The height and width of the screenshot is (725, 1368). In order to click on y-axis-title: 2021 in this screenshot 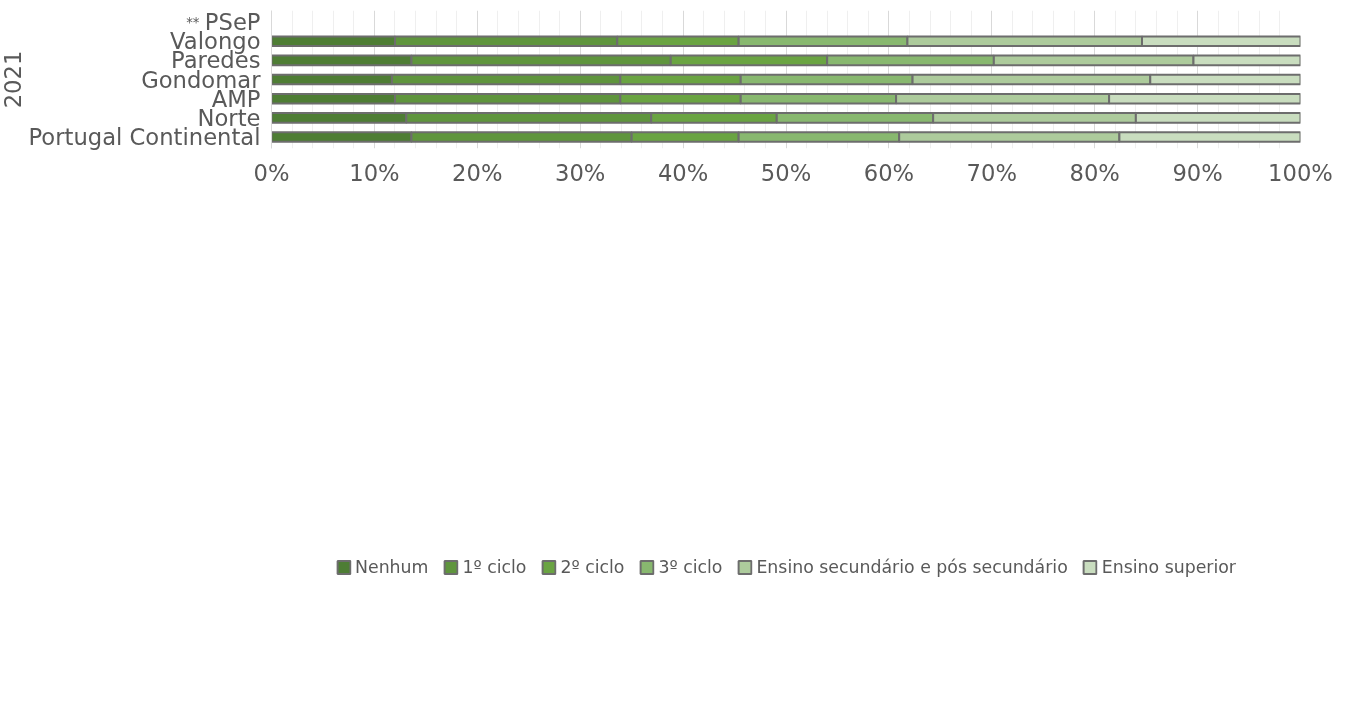, I will do `click(13, 79)`.